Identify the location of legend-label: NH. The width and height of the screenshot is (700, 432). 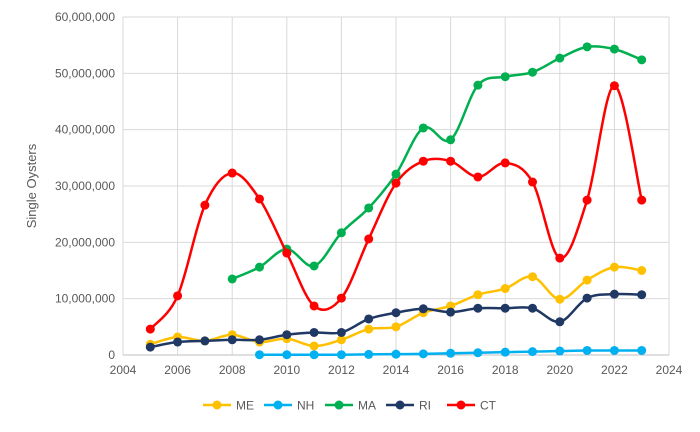
(305, 406).